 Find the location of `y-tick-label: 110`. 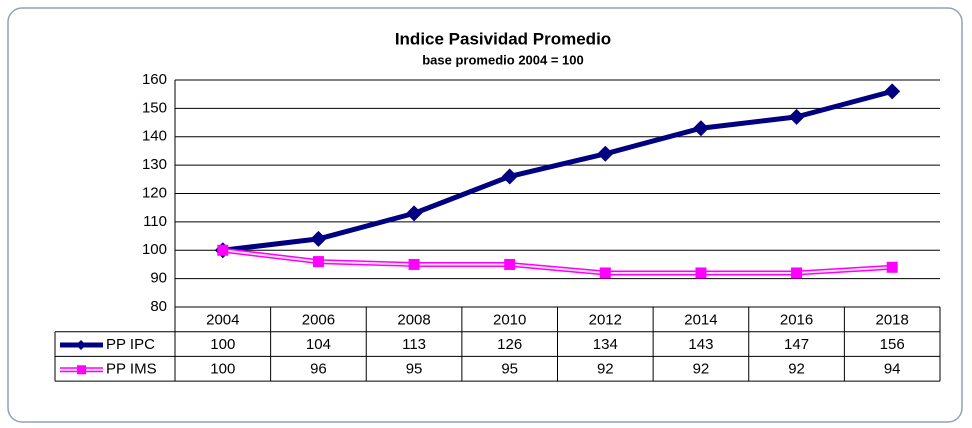

y-tick-label: 110 is located at coordinates (155, 221).